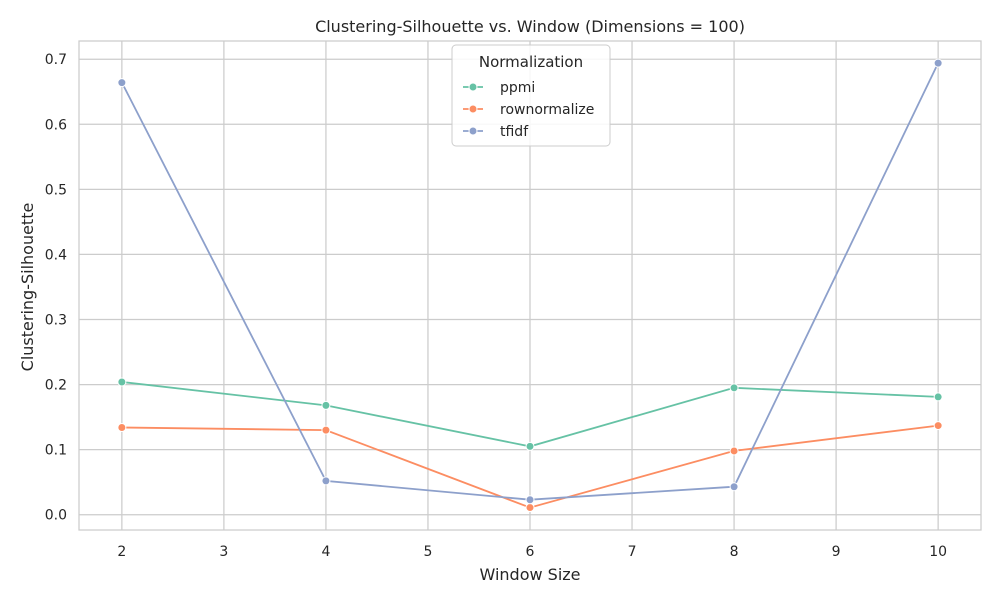 The height and width of the screenshot is (600, 1000). Describe the element at coordinates (56, 60) in the screenshot. I see `y-tick-label: 0.7` at that location.